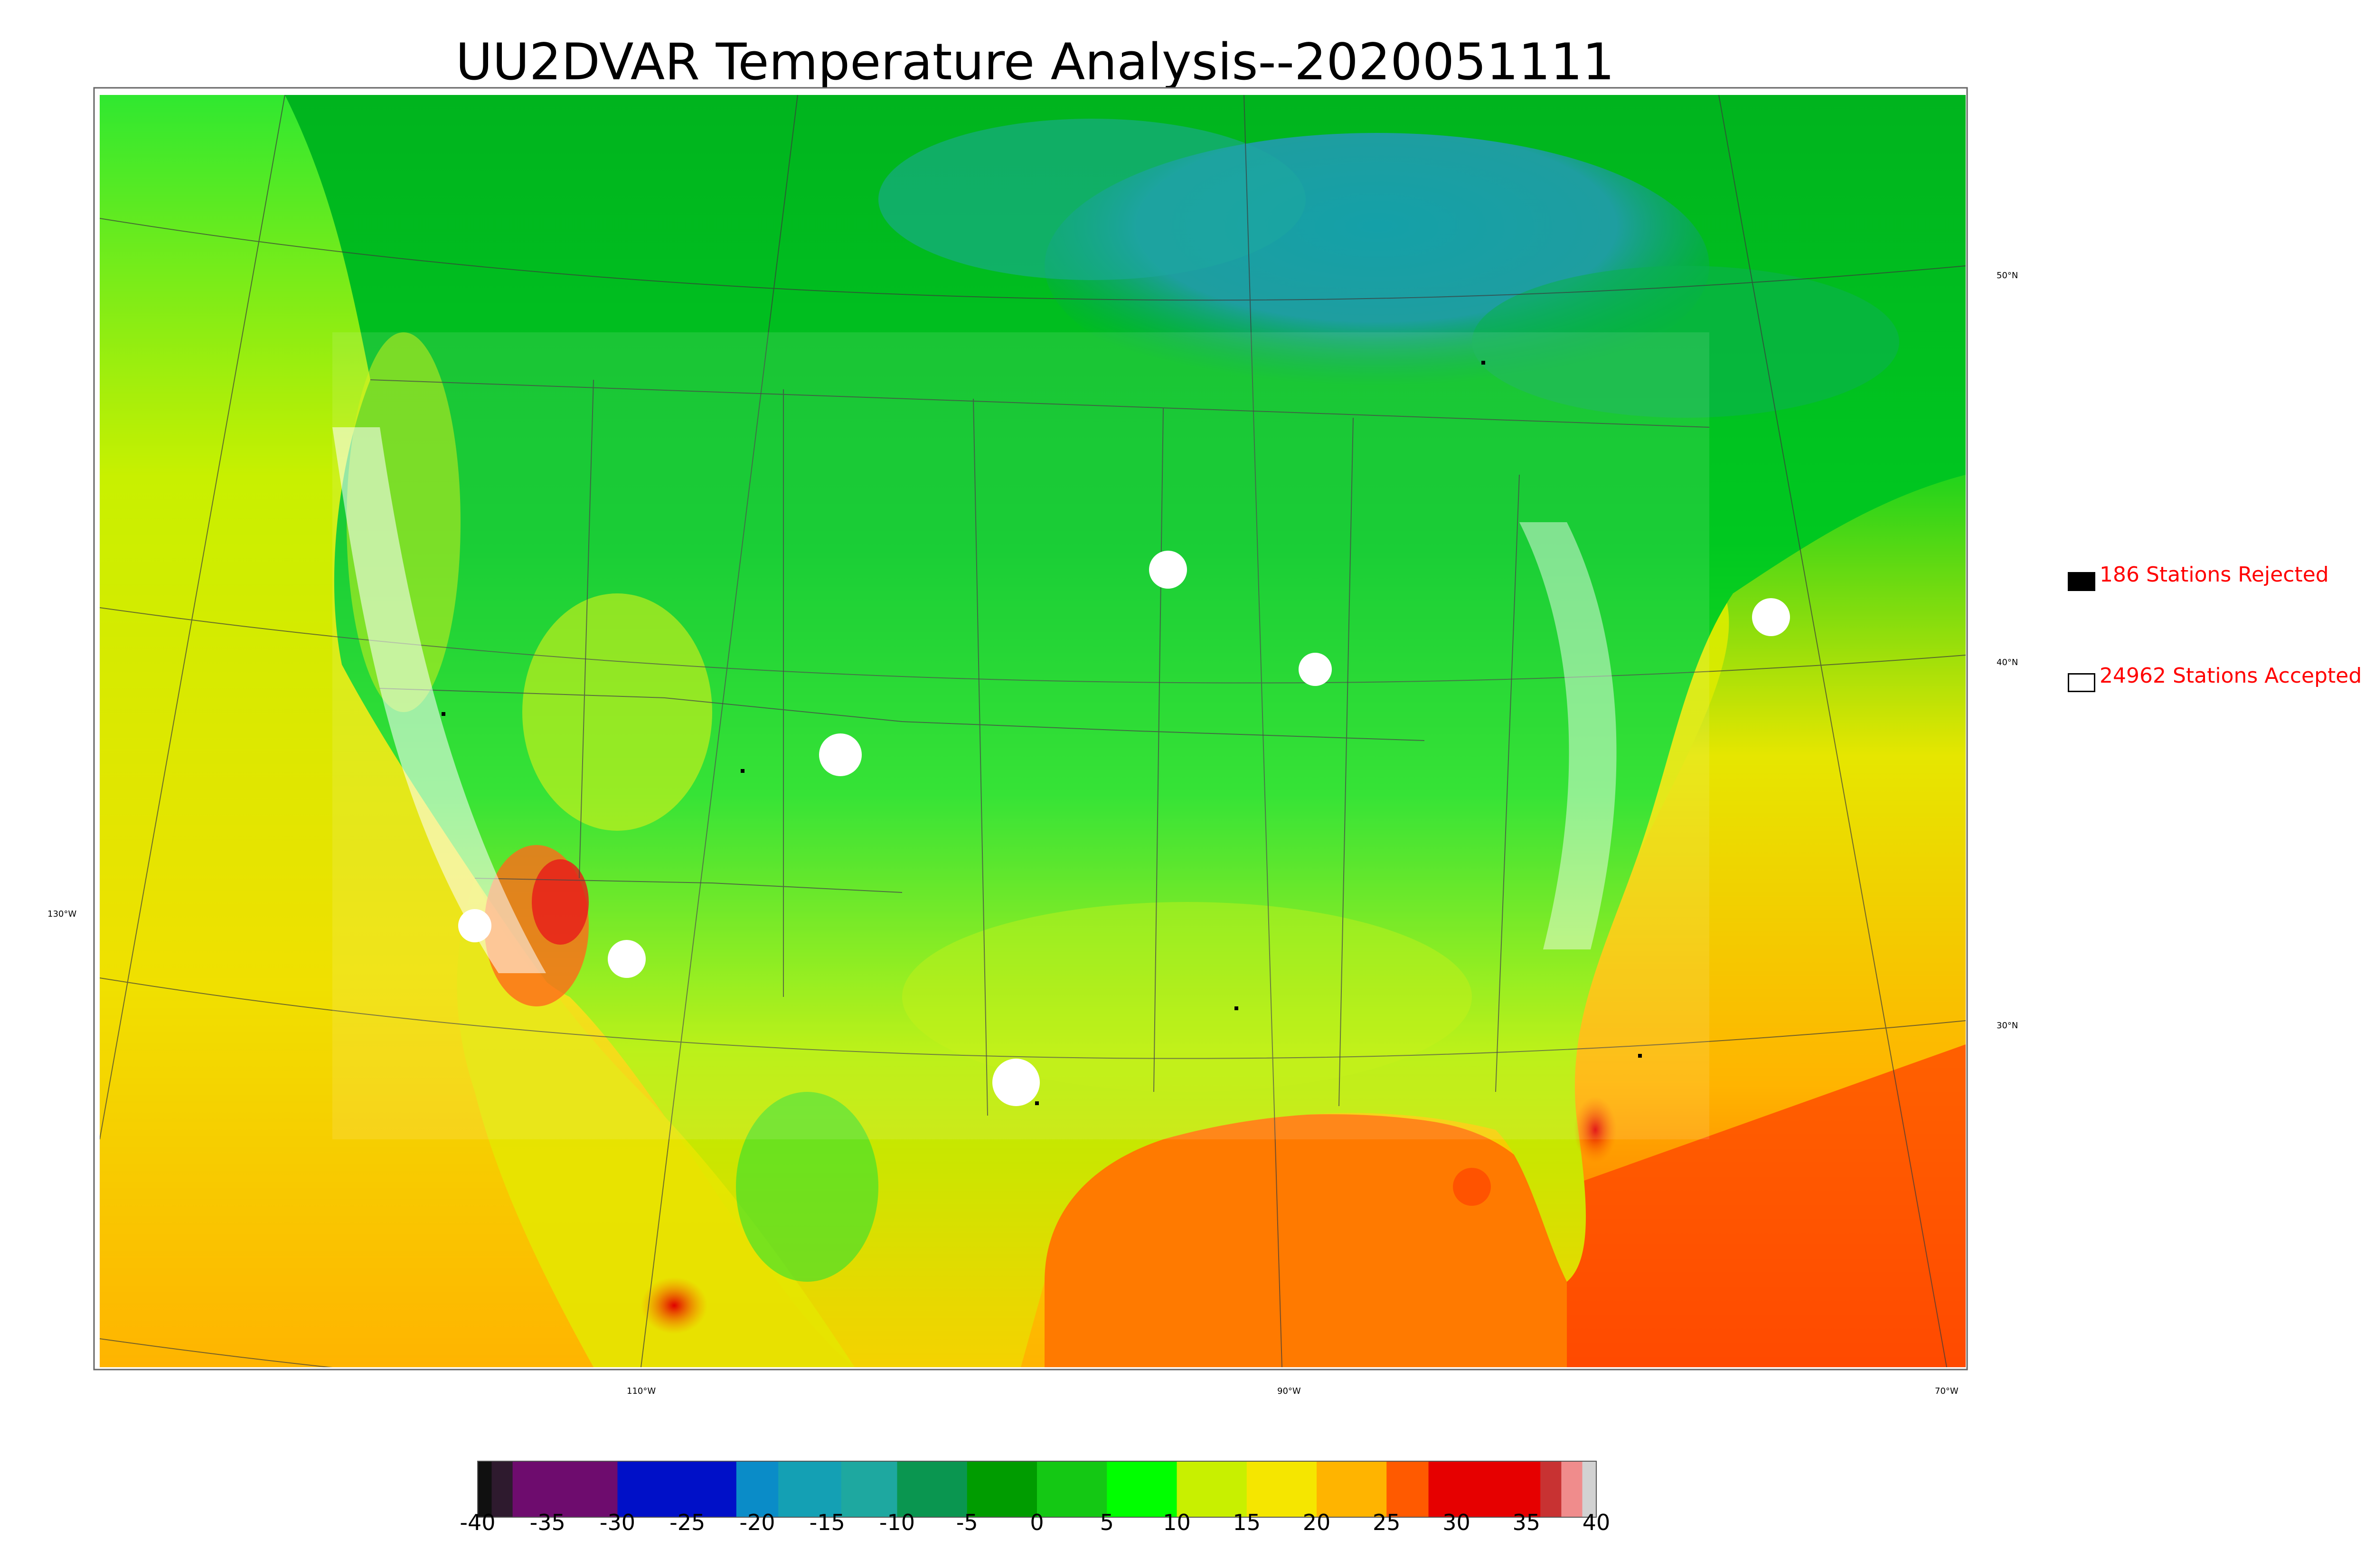  I want to click on colorbar-tick-label: -30, so click(617, 1522).